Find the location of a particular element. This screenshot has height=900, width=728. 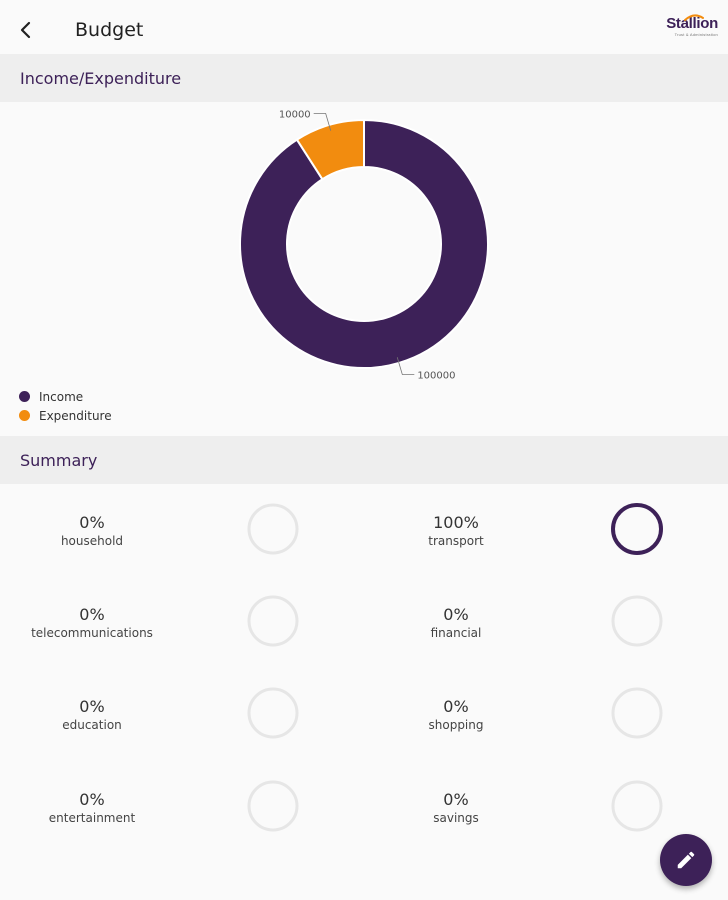

income-expenditure-donut-chart: 100000 10000 is located at coordinates (364, 245).